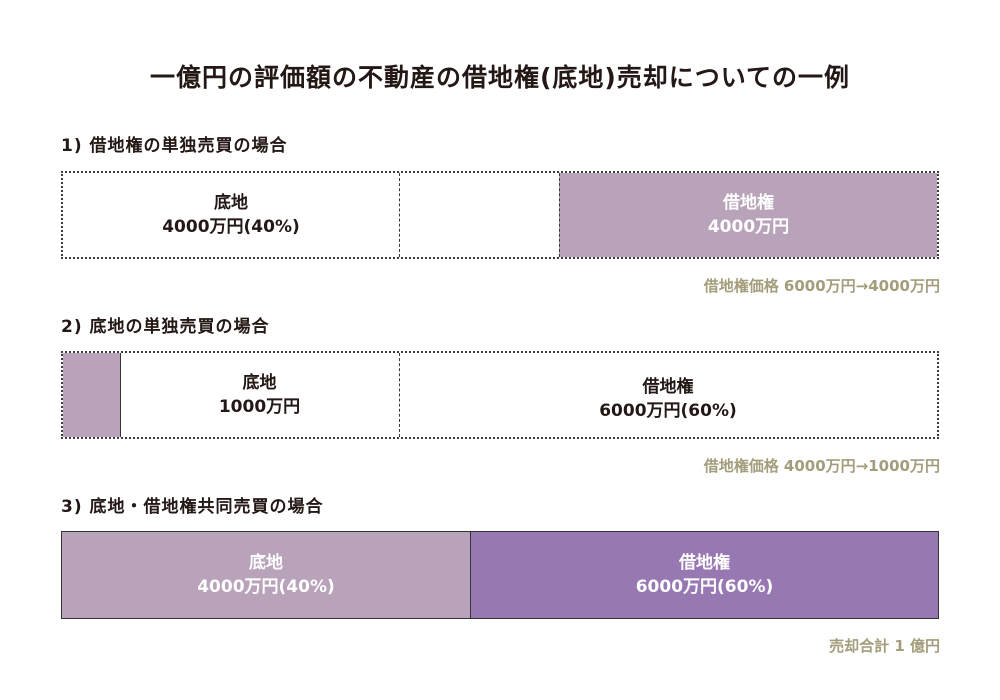  I want to click on case2-leasehold-segment: 借地権 6000万円(60%), so click(668, 395).